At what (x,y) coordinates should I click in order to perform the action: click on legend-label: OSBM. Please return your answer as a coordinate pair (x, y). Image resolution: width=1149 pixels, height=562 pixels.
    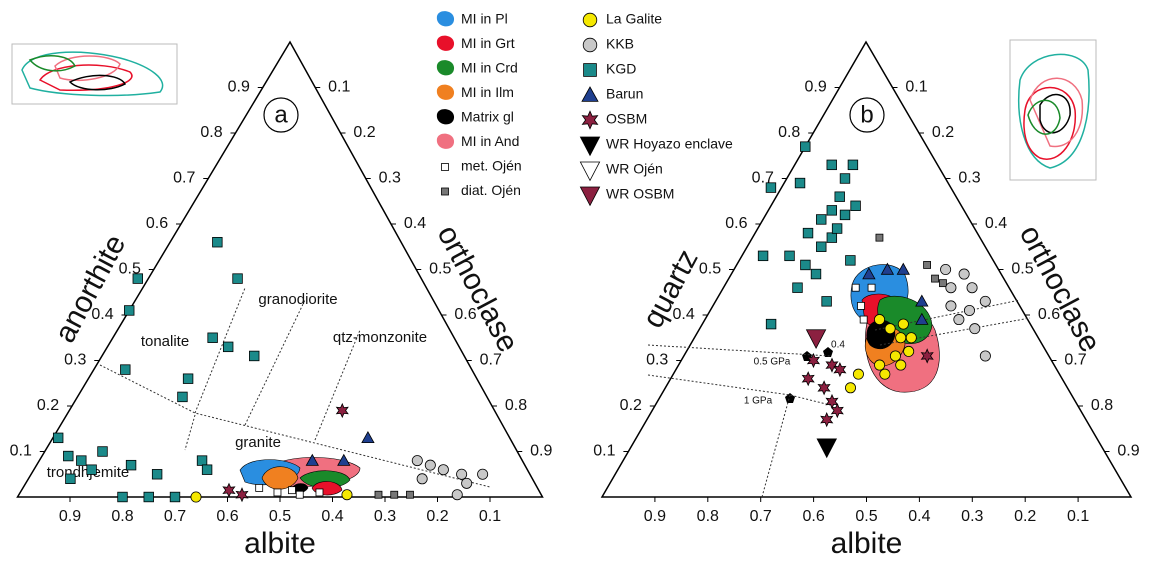
    Looking at the image, I should click on (626, 119).